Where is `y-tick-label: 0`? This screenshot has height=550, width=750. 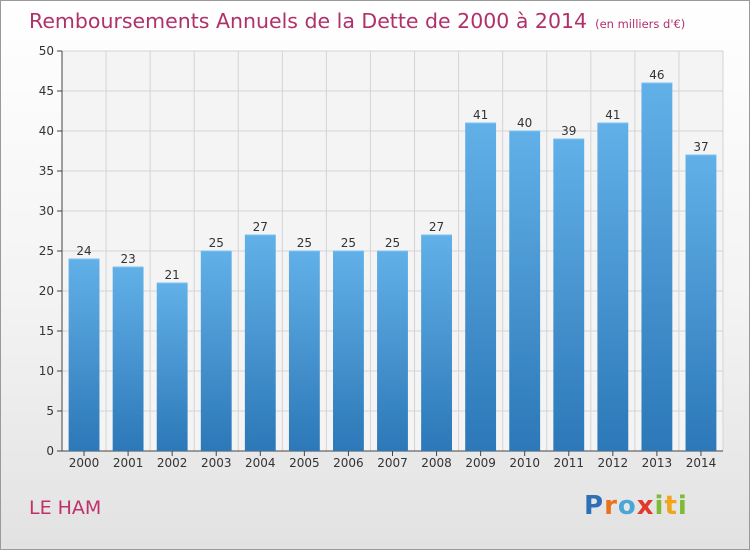 y-tick-label: 0 is located at coordinates (50, 451).